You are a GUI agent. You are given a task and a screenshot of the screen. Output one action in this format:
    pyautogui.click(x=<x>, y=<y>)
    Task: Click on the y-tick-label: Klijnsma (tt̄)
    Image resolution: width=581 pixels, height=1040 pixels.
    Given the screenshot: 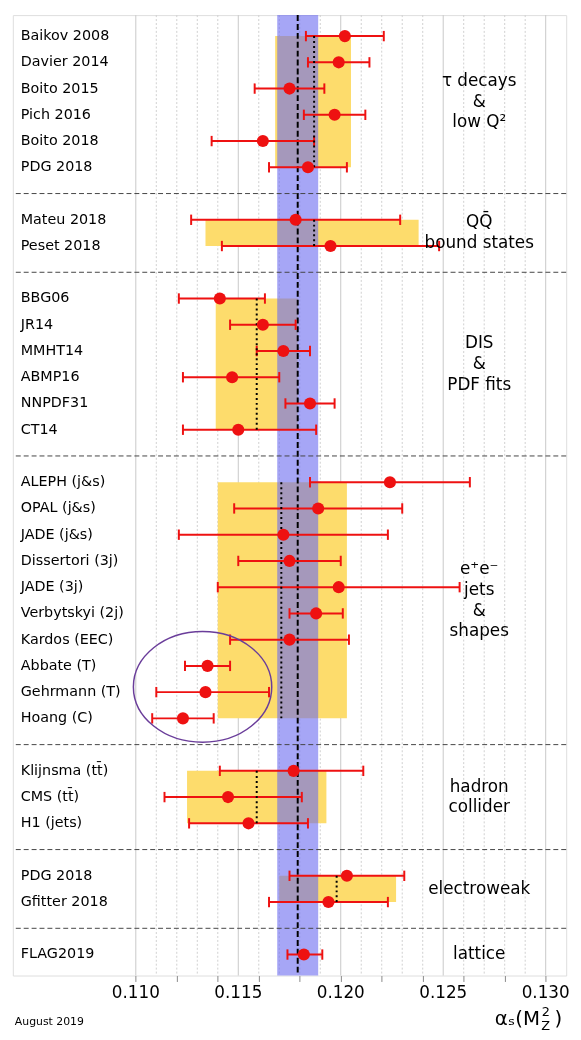 What is the action you would take?
    pyautogui.click(x=64, y=769)
    